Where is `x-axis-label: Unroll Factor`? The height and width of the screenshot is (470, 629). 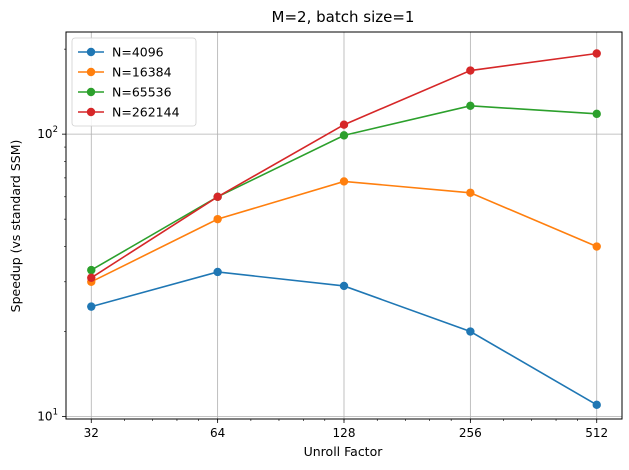
x-axis-label: Unroll Factor is located at coordinates (344, 451).